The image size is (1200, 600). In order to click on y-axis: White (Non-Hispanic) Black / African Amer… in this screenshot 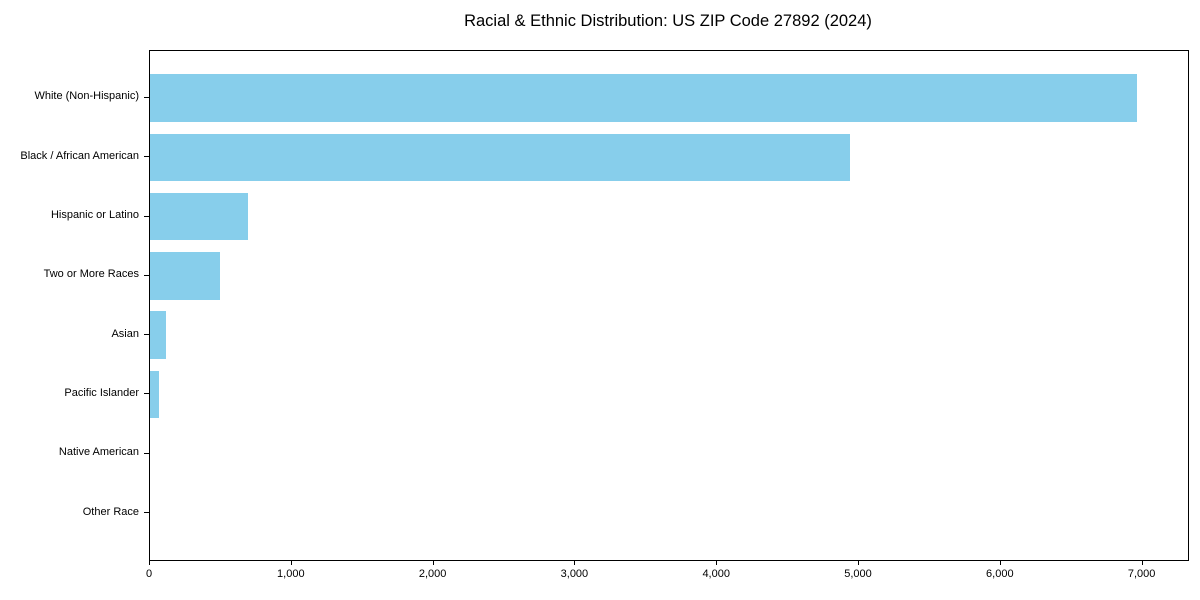, I will do `click(74, 304)`.